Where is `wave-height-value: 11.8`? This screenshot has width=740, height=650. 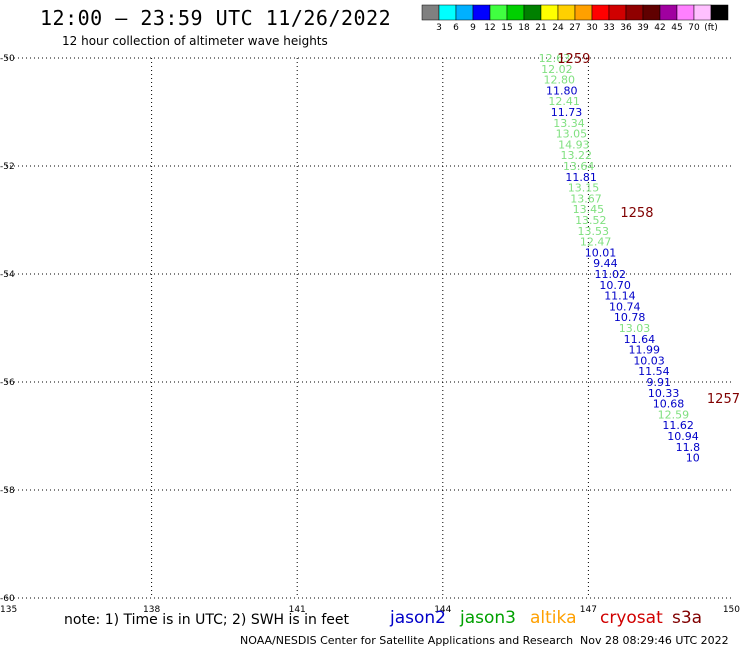
wave-height-value: 11.8 is located at coordinates (688, 447).